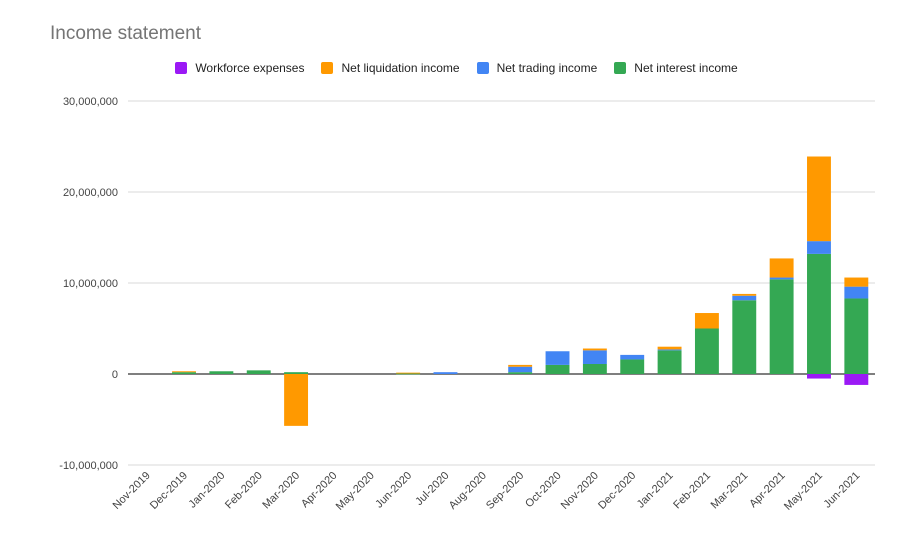 This screenshot has width=913, height=534. Describe the element at coordinates (686, 68) in the screenshot. I see `legend-label: Net interest income` at that location.